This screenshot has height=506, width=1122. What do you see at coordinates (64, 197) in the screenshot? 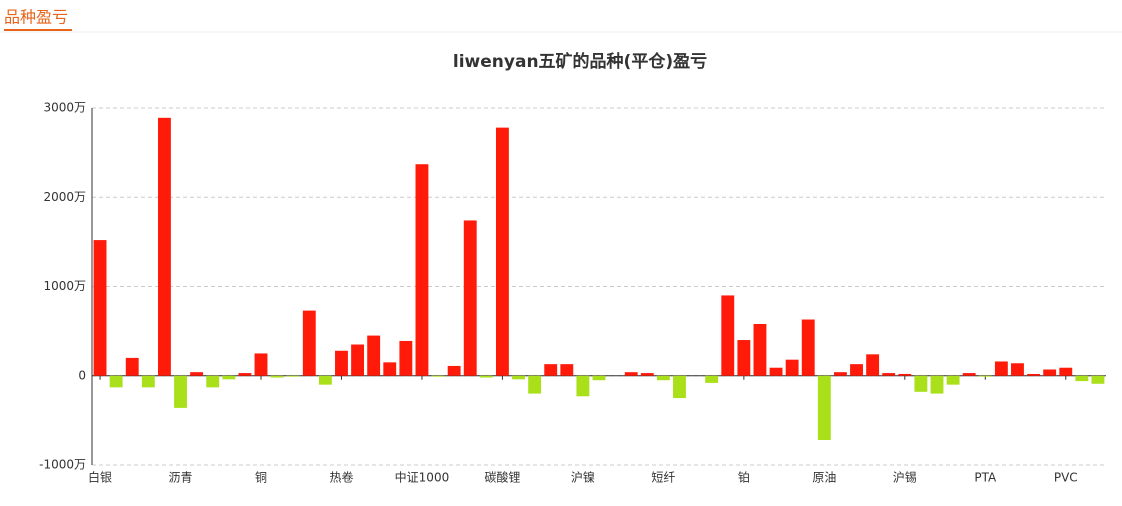
I see `y-tick-label: 2000万` at bounding box center [64, 197].